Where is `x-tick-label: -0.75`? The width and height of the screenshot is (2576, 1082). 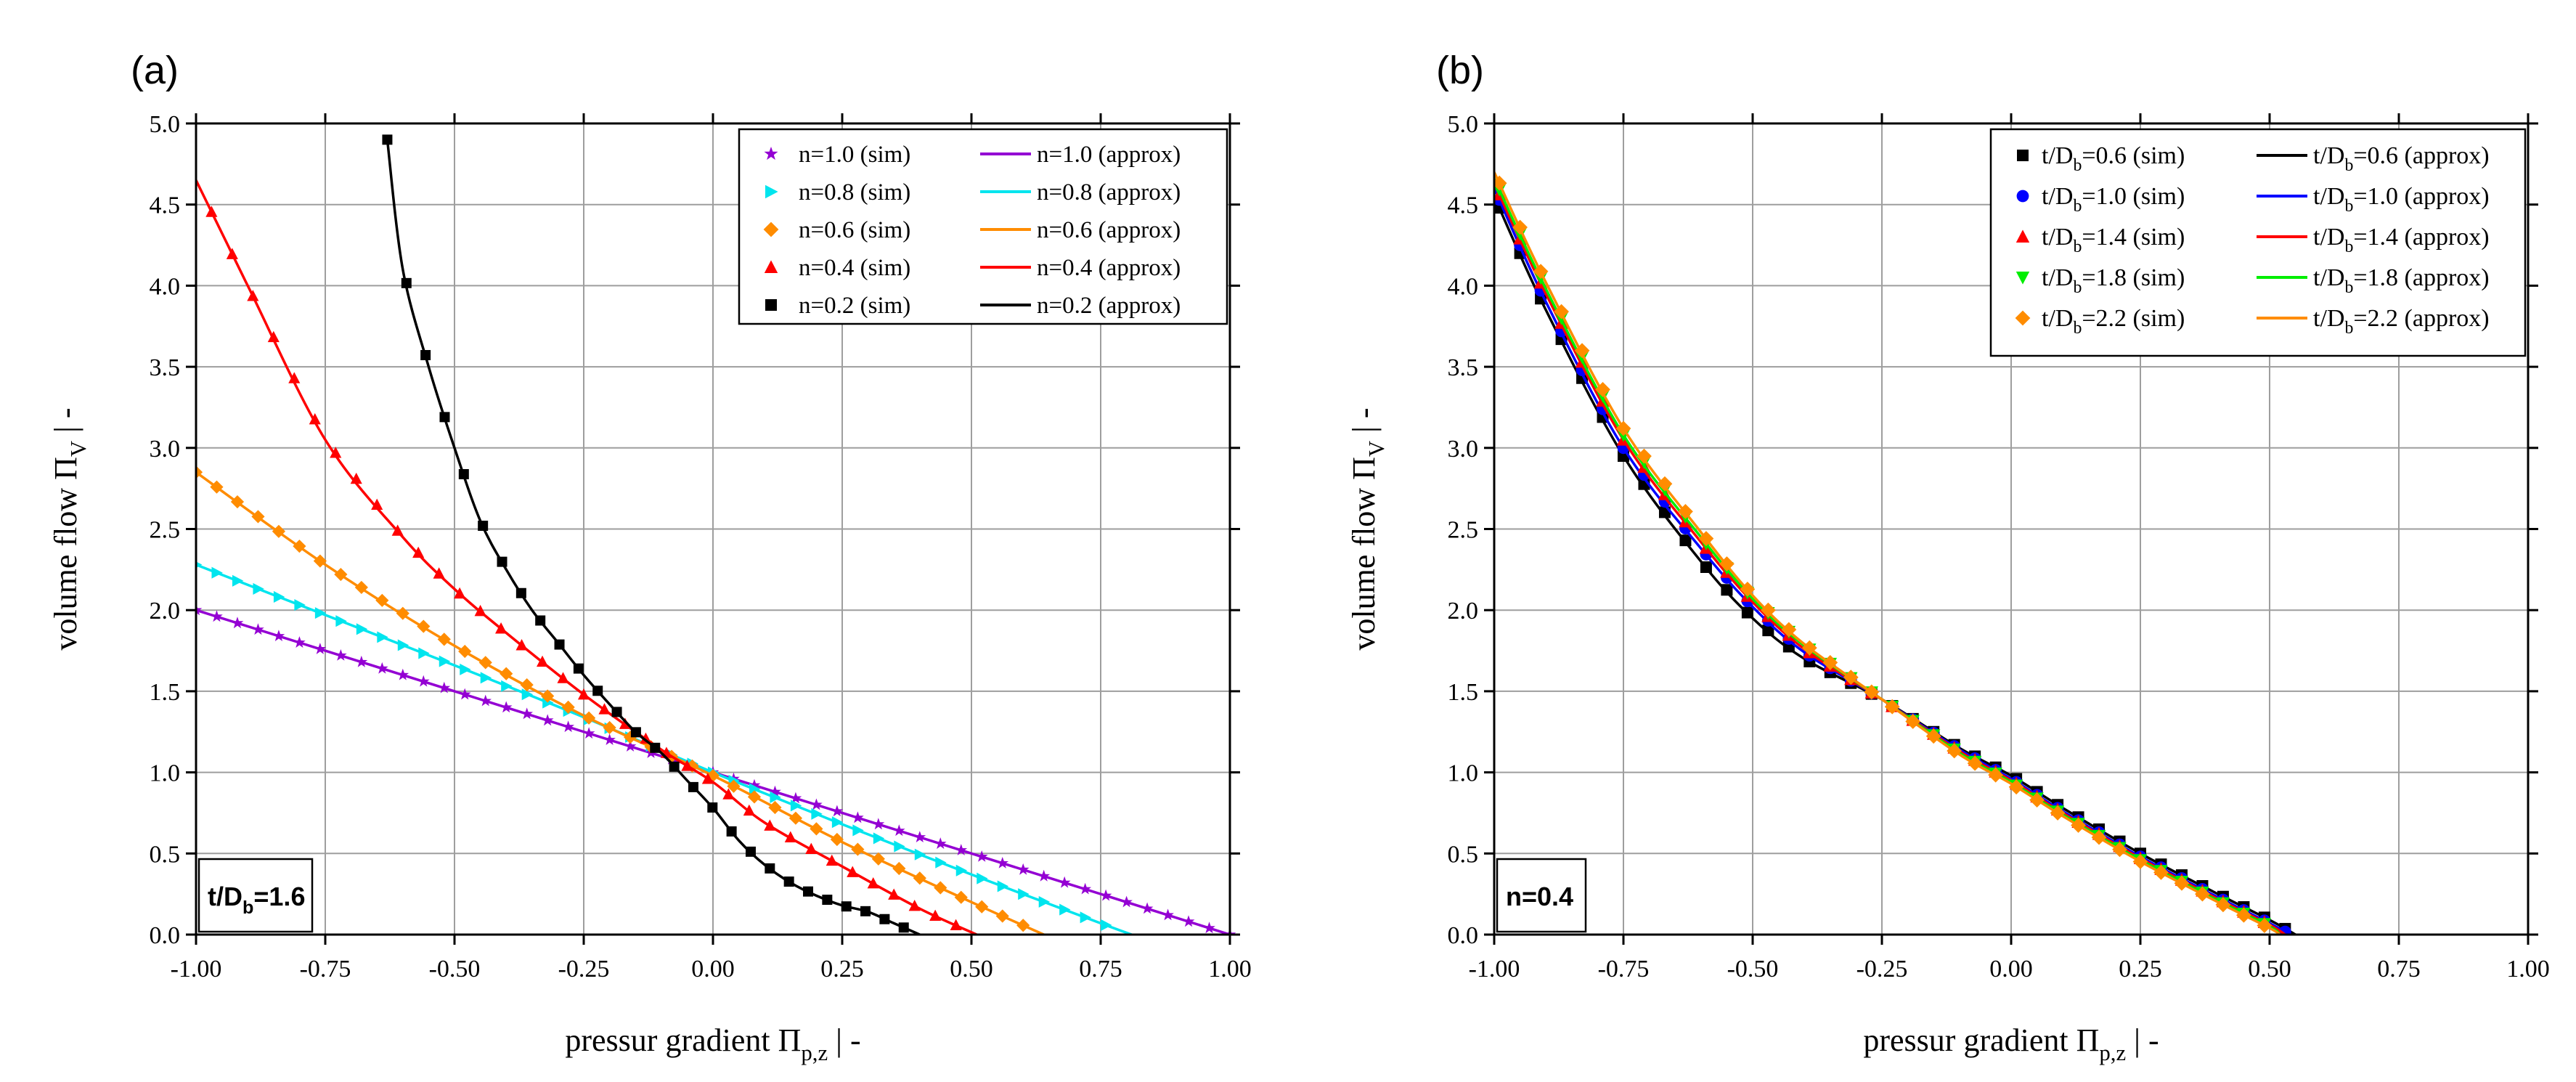
x-tick-label: -0.75 is located at coordinates (325, 970).